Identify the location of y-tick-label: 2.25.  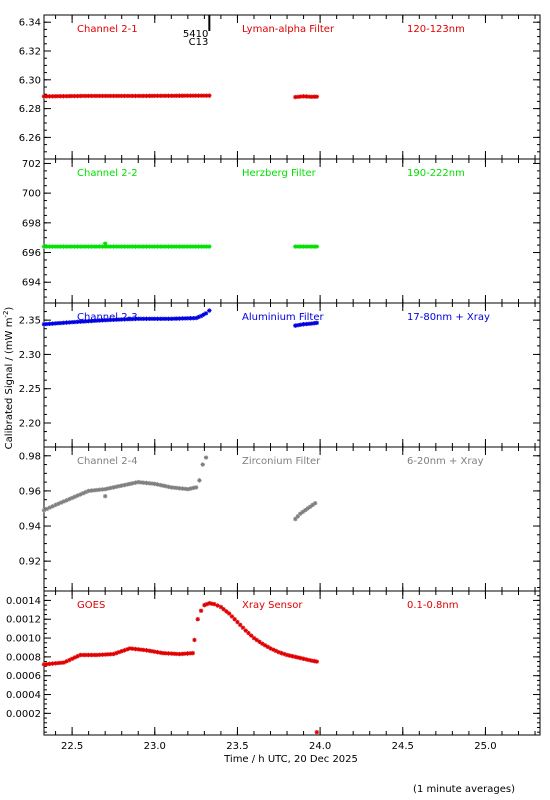
(30, 389).